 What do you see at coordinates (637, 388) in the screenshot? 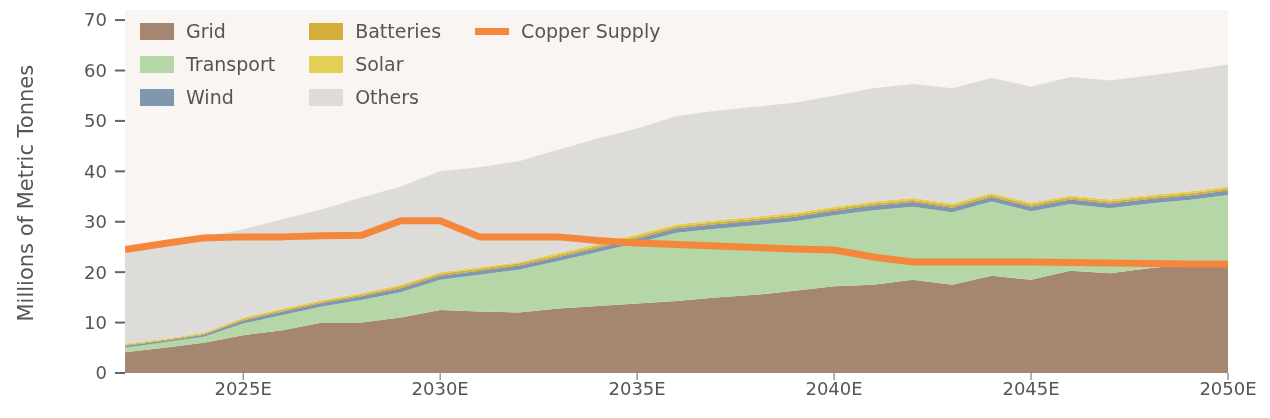
I see `x-tick-label: 2035E` at bounding box center [637, 388].